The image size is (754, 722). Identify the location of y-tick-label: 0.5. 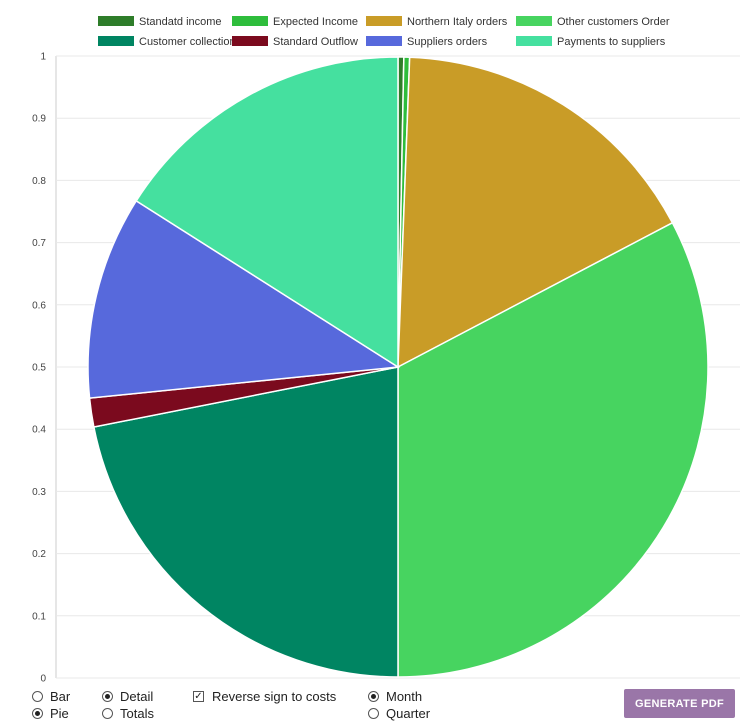
(39, 368).